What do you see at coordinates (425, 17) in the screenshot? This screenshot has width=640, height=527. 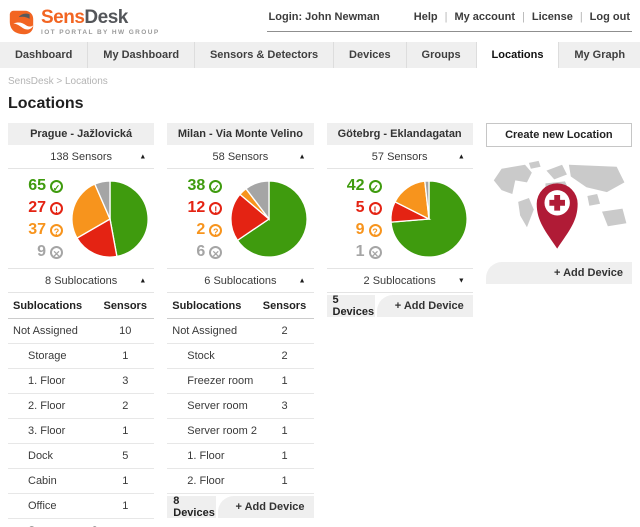 I see `menu-link-help: Help` at bounding box center [425, 17].